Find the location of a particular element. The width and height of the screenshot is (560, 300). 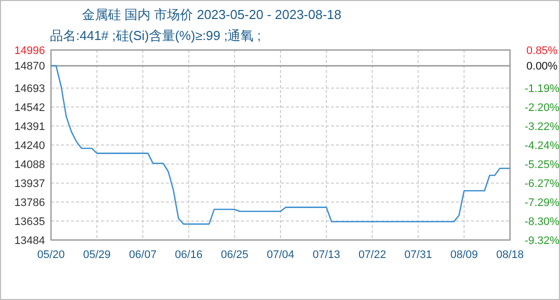

y2-tick-label: -6.27% is located at coordinates (542, 184).